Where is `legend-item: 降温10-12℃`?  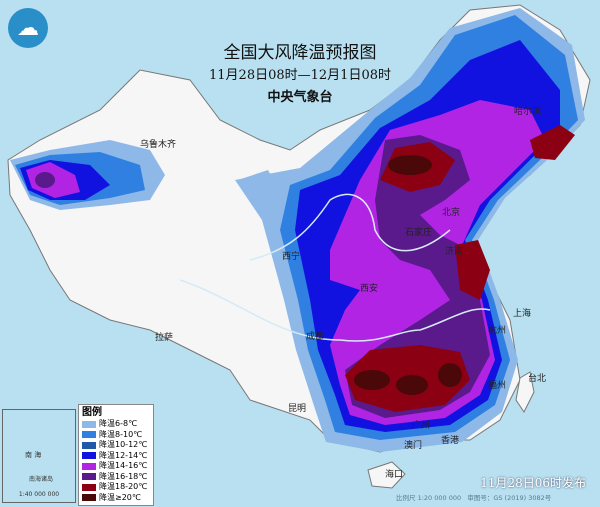 legend-item: 降温10-12℃ is located at coordinates (116, 445).